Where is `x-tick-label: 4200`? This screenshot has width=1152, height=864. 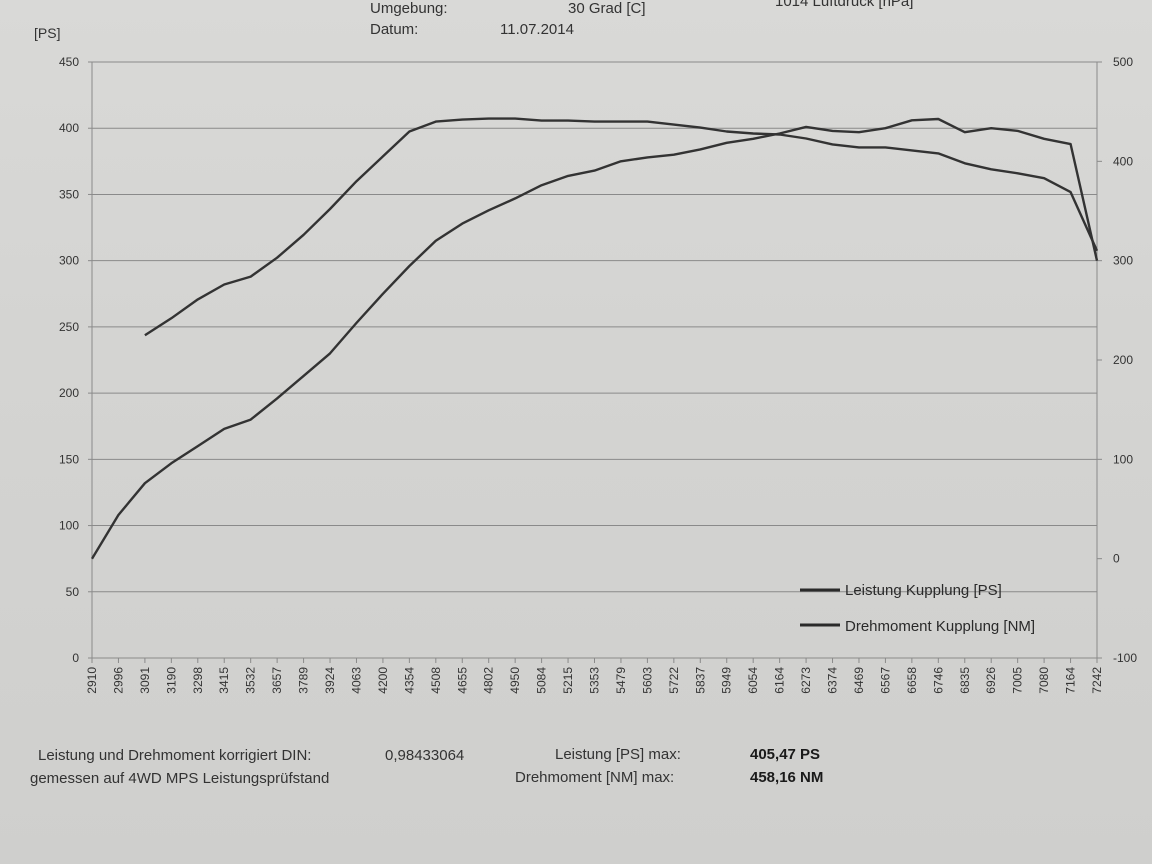
x-tick-label: 4200 is located at coordinates (383, 680).